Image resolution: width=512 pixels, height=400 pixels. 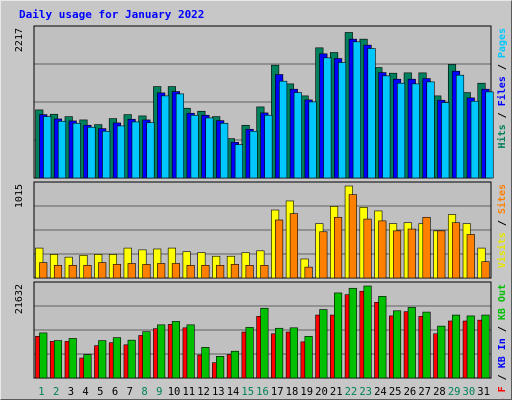 I want to click on day-label-31: 31, so click(x=483, y=392).